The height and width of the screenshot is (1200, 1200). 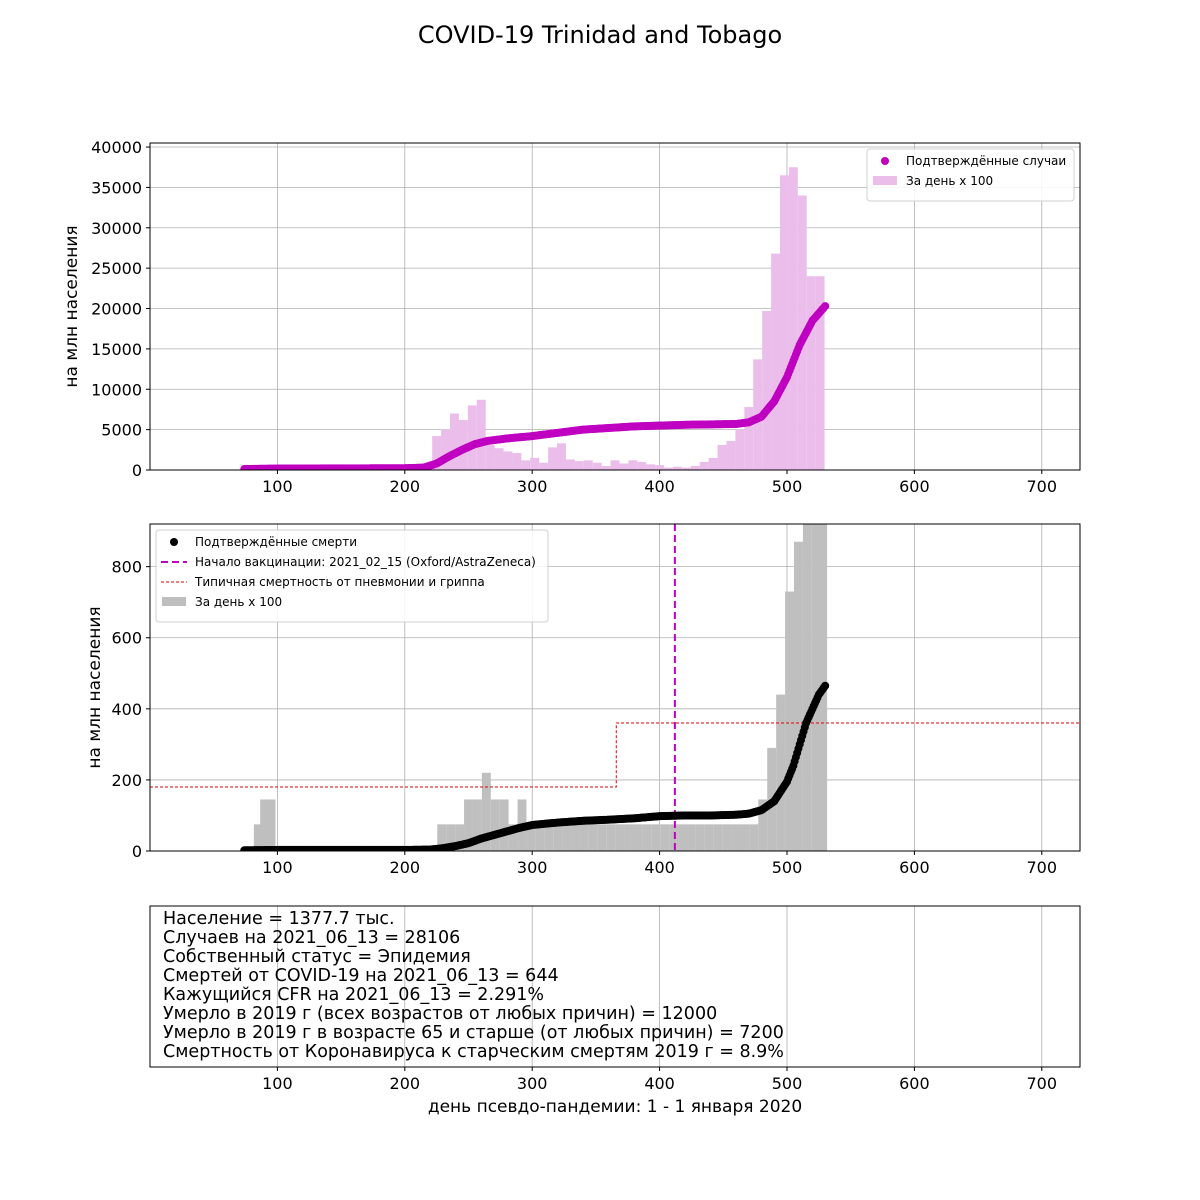 I want to click on y-tick-label: 15000, so click(x=116, y=349).